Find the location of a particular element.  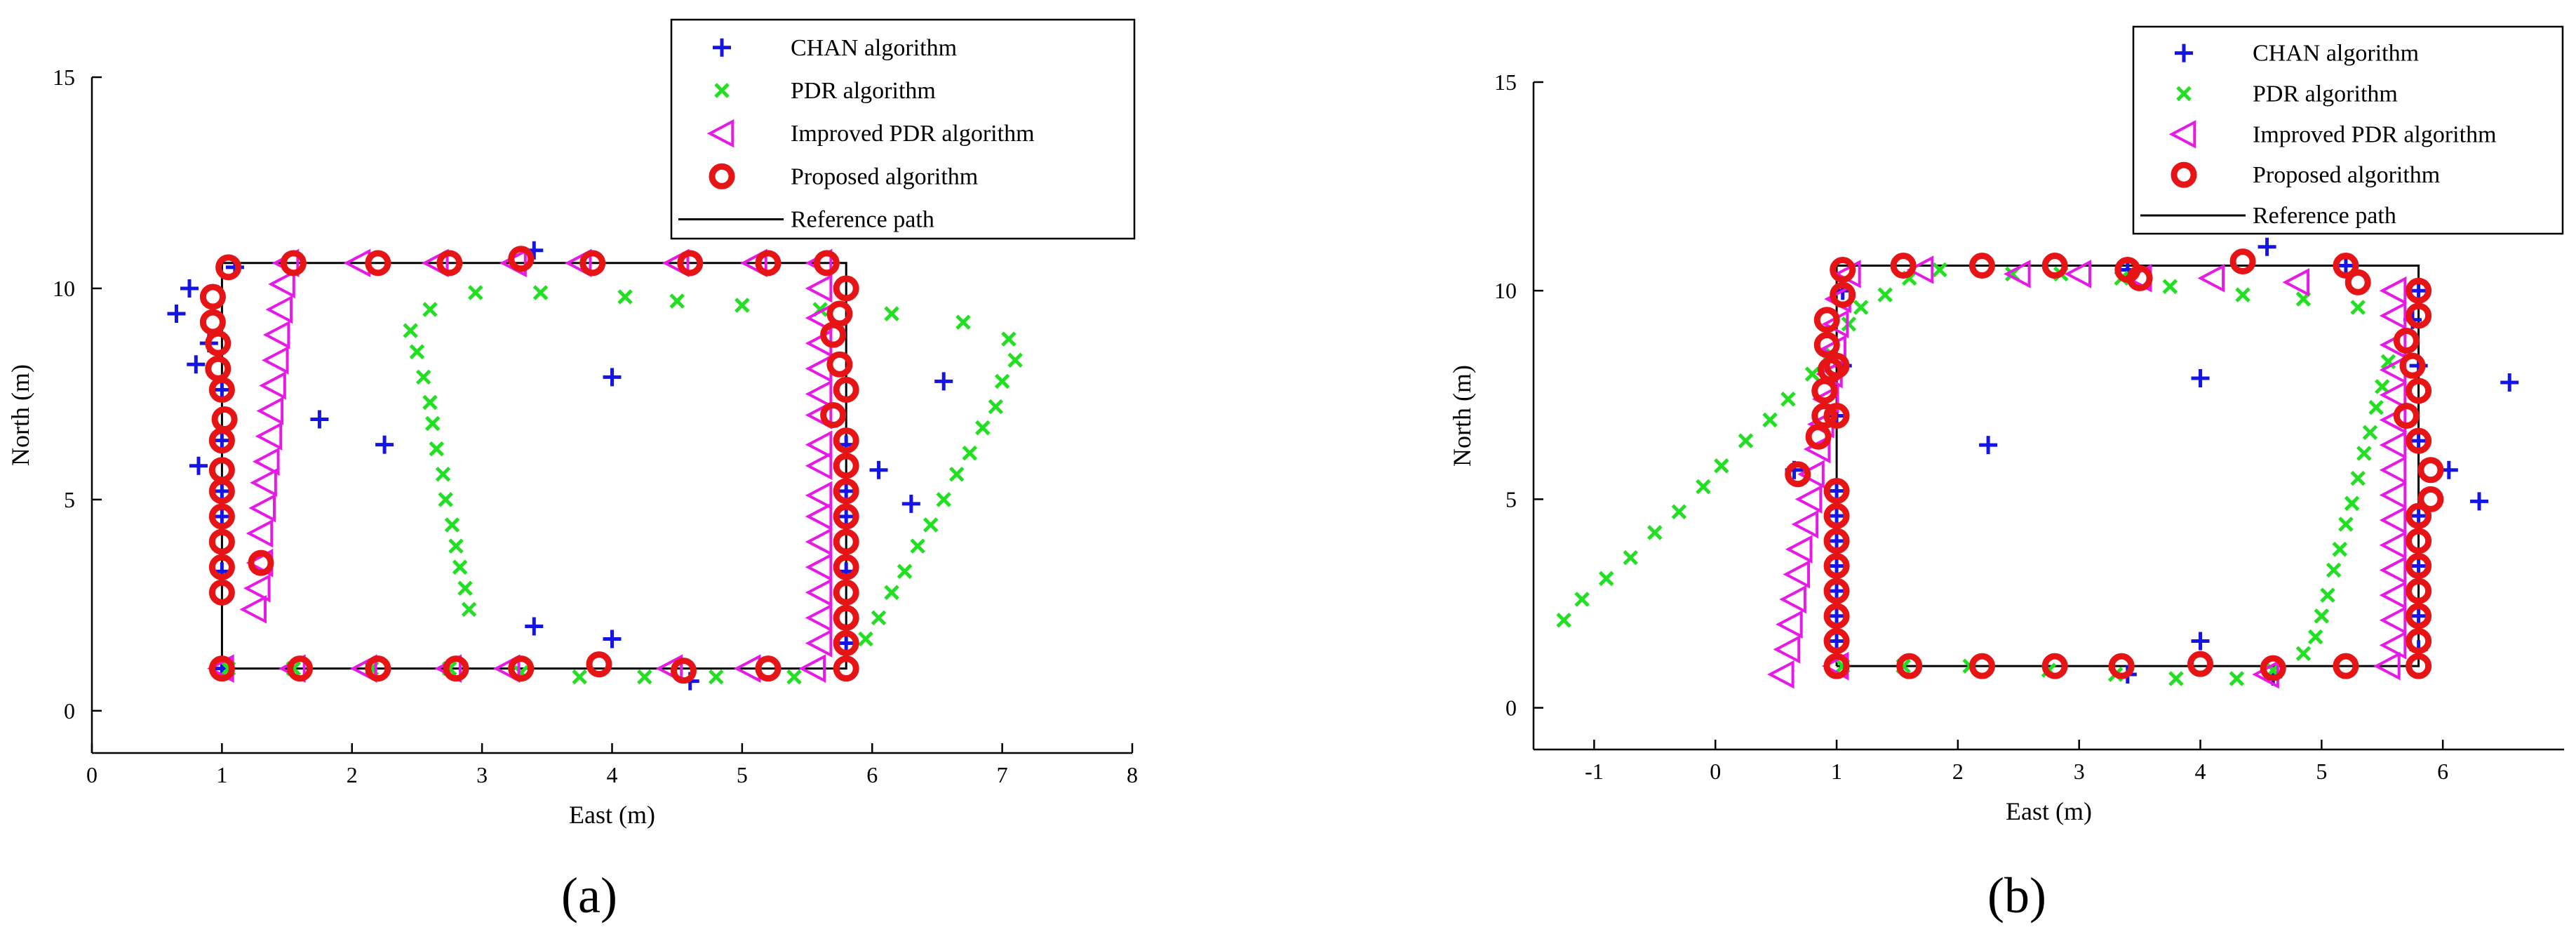

series-pdr is located at coordinates (621, 485).